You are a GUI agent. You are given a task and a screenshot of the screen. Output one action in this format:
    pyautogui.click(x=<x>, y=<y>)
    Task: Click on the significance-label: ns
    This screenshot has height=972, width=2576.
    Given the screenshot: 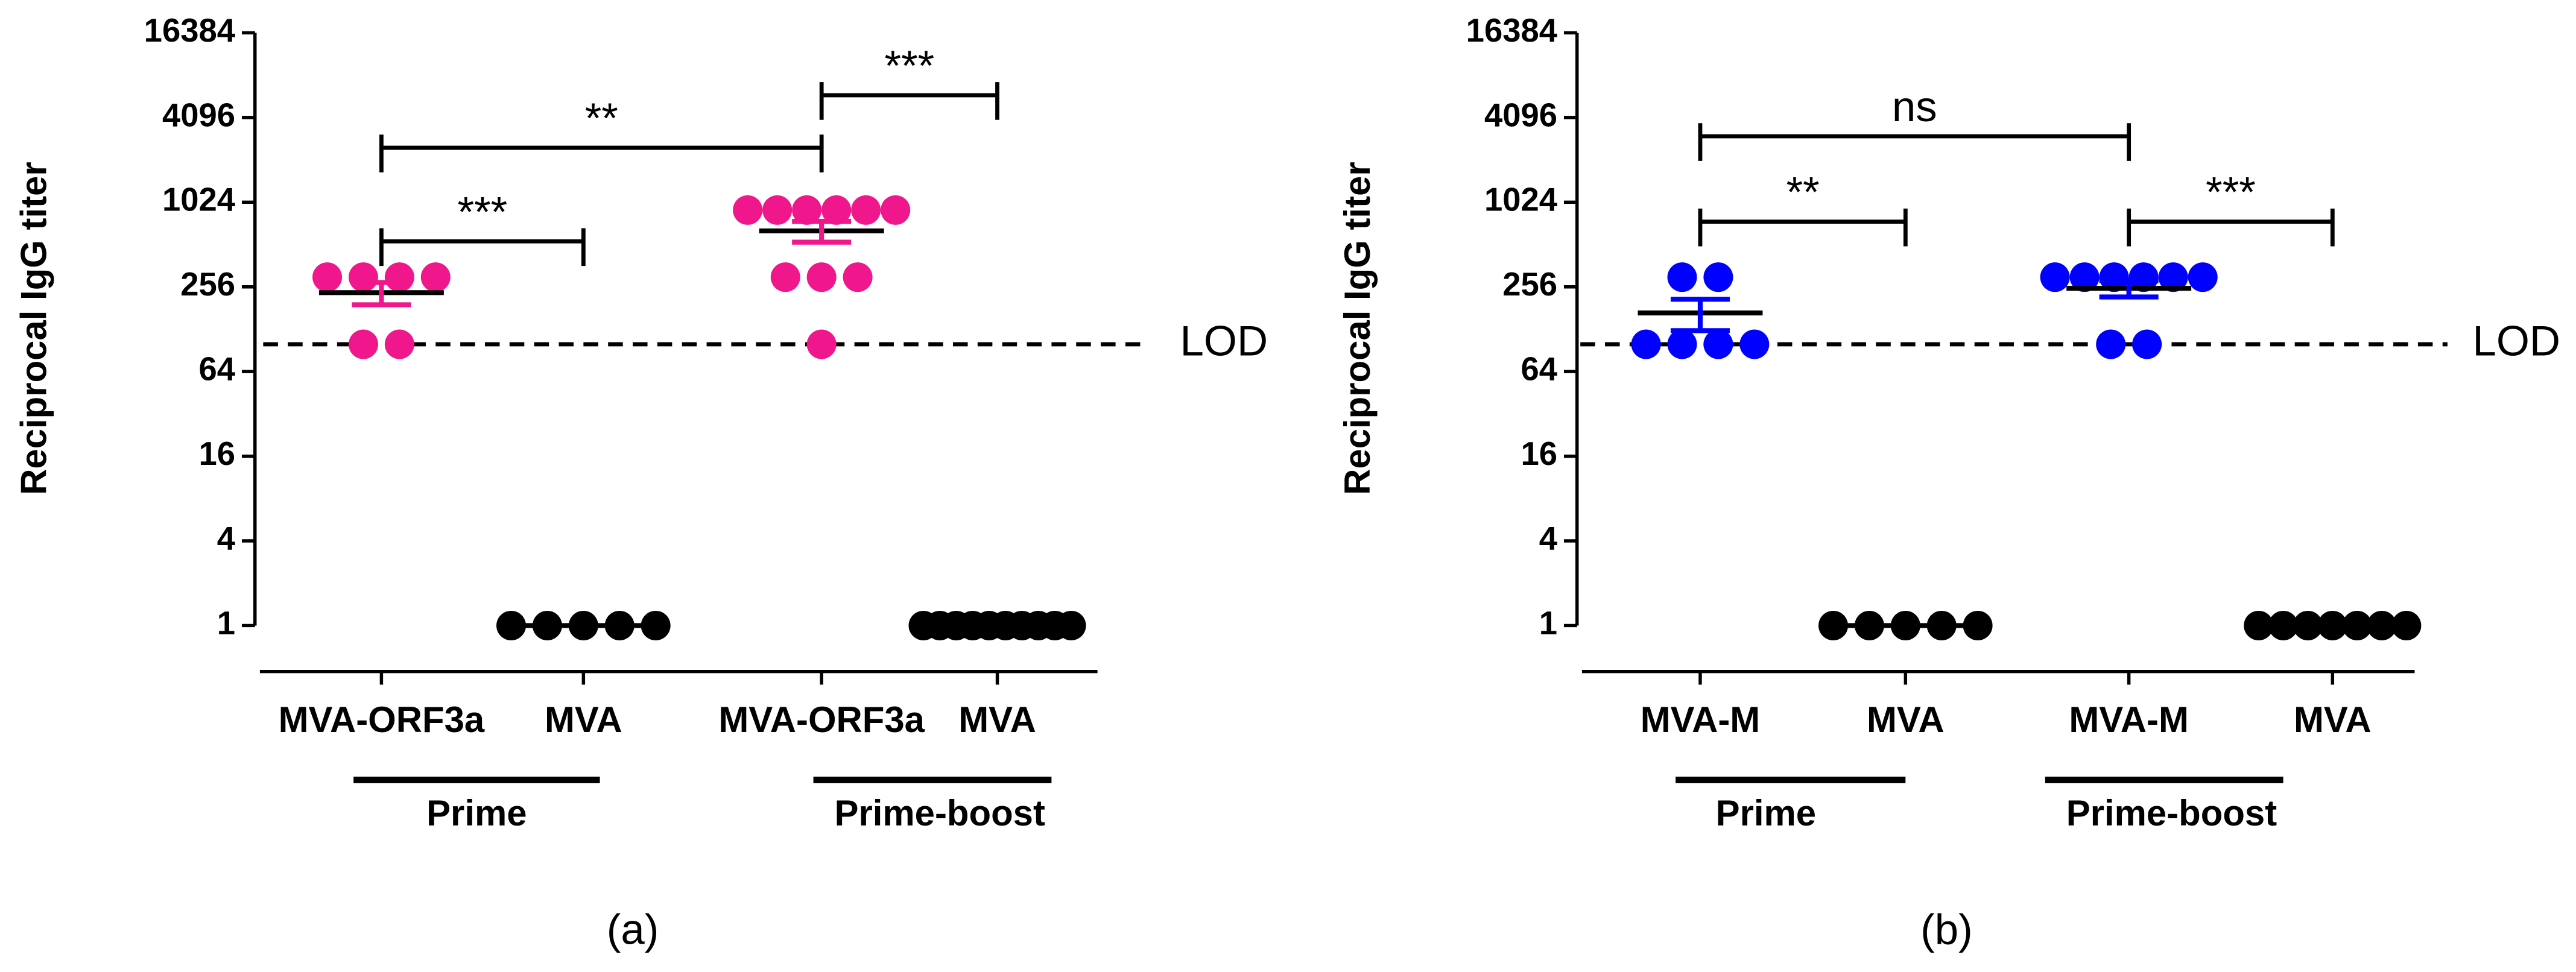 What is the action you would take?
    pyautogui.click(x=1914, y=107)
    